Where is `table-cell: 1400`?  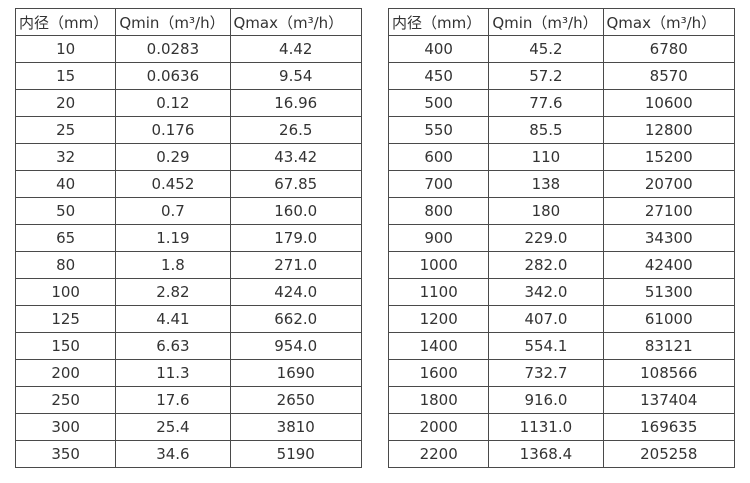
table-cell: 1400 is located at coordinates (438, 346).